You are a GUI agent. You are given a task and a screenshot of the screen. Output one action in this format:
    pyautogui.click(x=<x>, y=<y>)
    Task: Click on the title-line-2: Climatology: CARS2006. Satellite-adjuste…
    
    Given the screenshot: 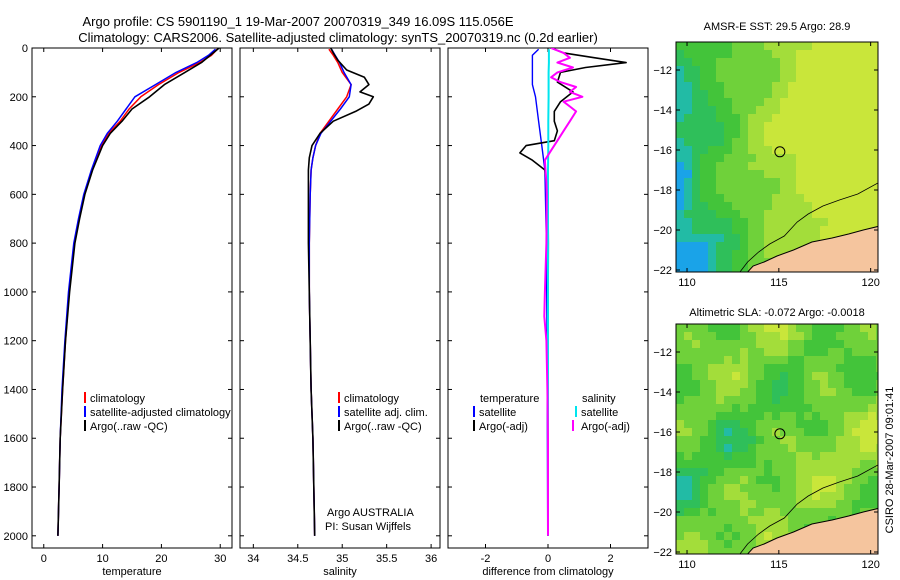 What is the action you would take?
    pyautogui.click(x=338, y=37)
    